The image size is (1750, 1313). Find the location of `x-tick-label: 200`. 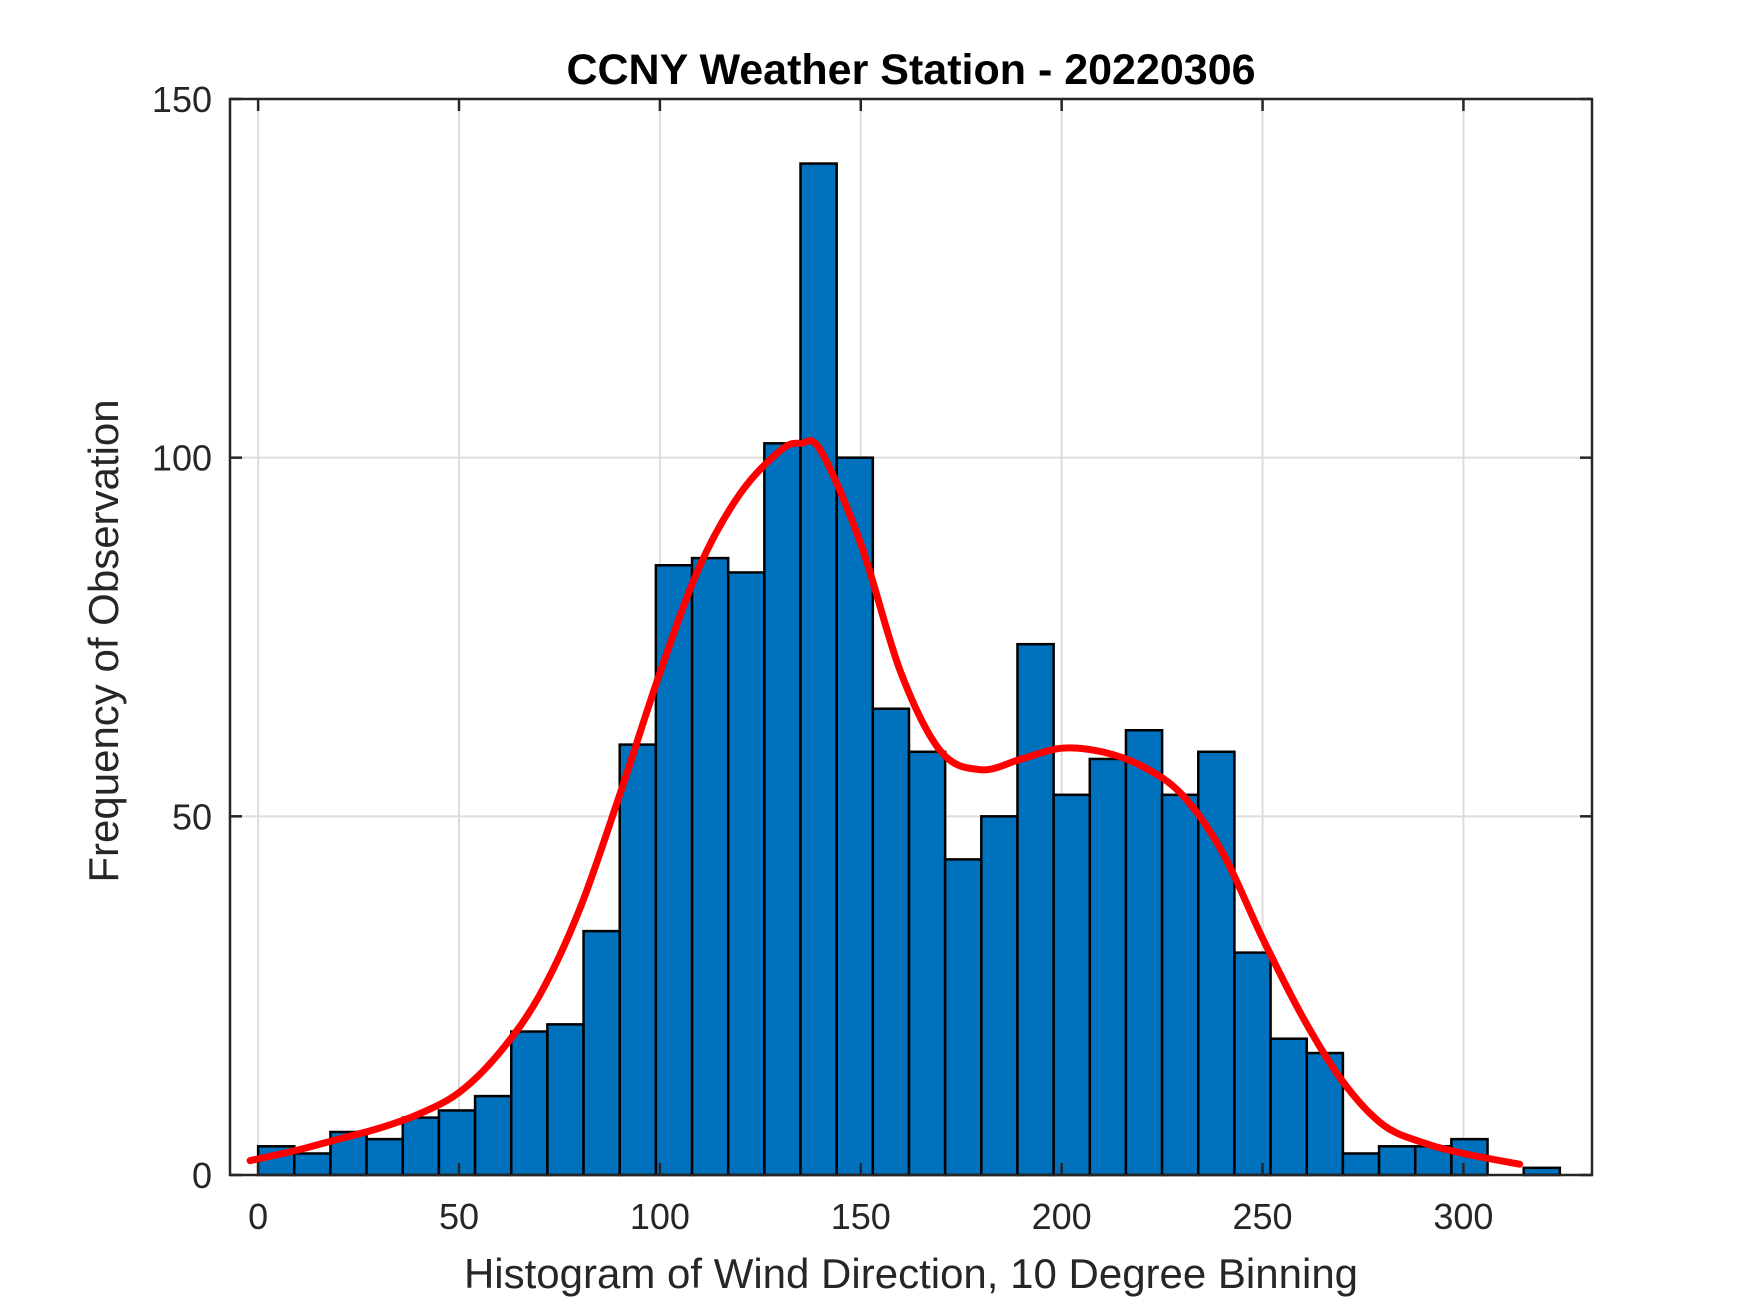

x-tick-label: 200 is located at coordinates (1062, 1216).